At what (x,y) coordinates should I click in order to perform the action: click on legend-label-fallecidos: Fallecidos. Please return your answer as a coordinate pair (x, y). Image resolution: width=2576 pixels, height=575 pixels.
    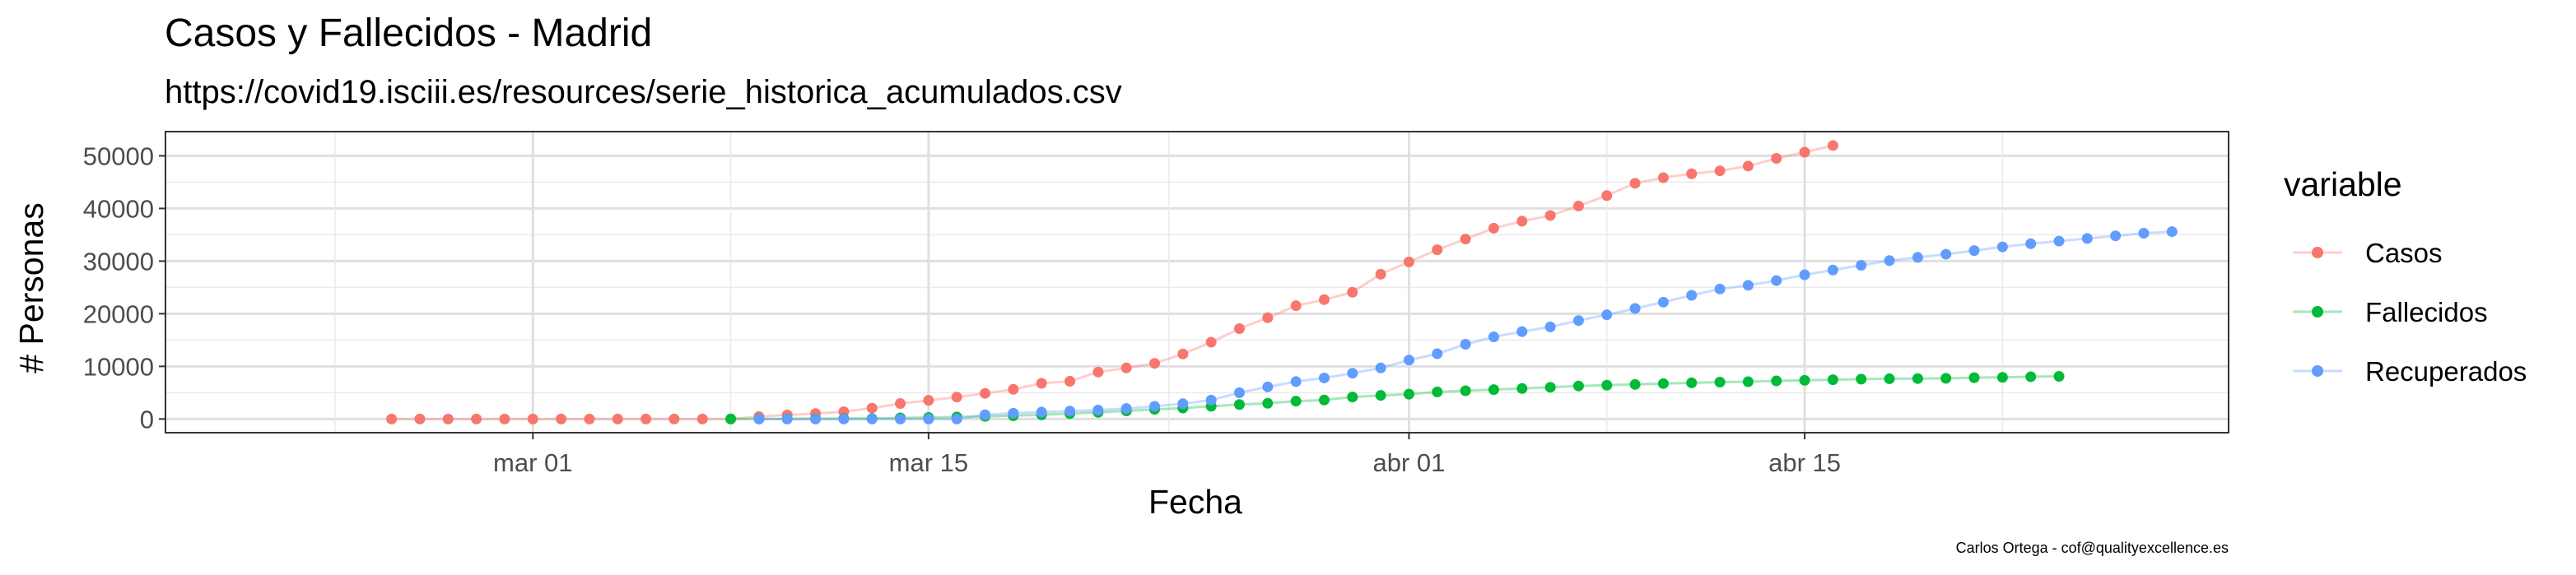
    Looking at the image, I should click on (2426, 312).